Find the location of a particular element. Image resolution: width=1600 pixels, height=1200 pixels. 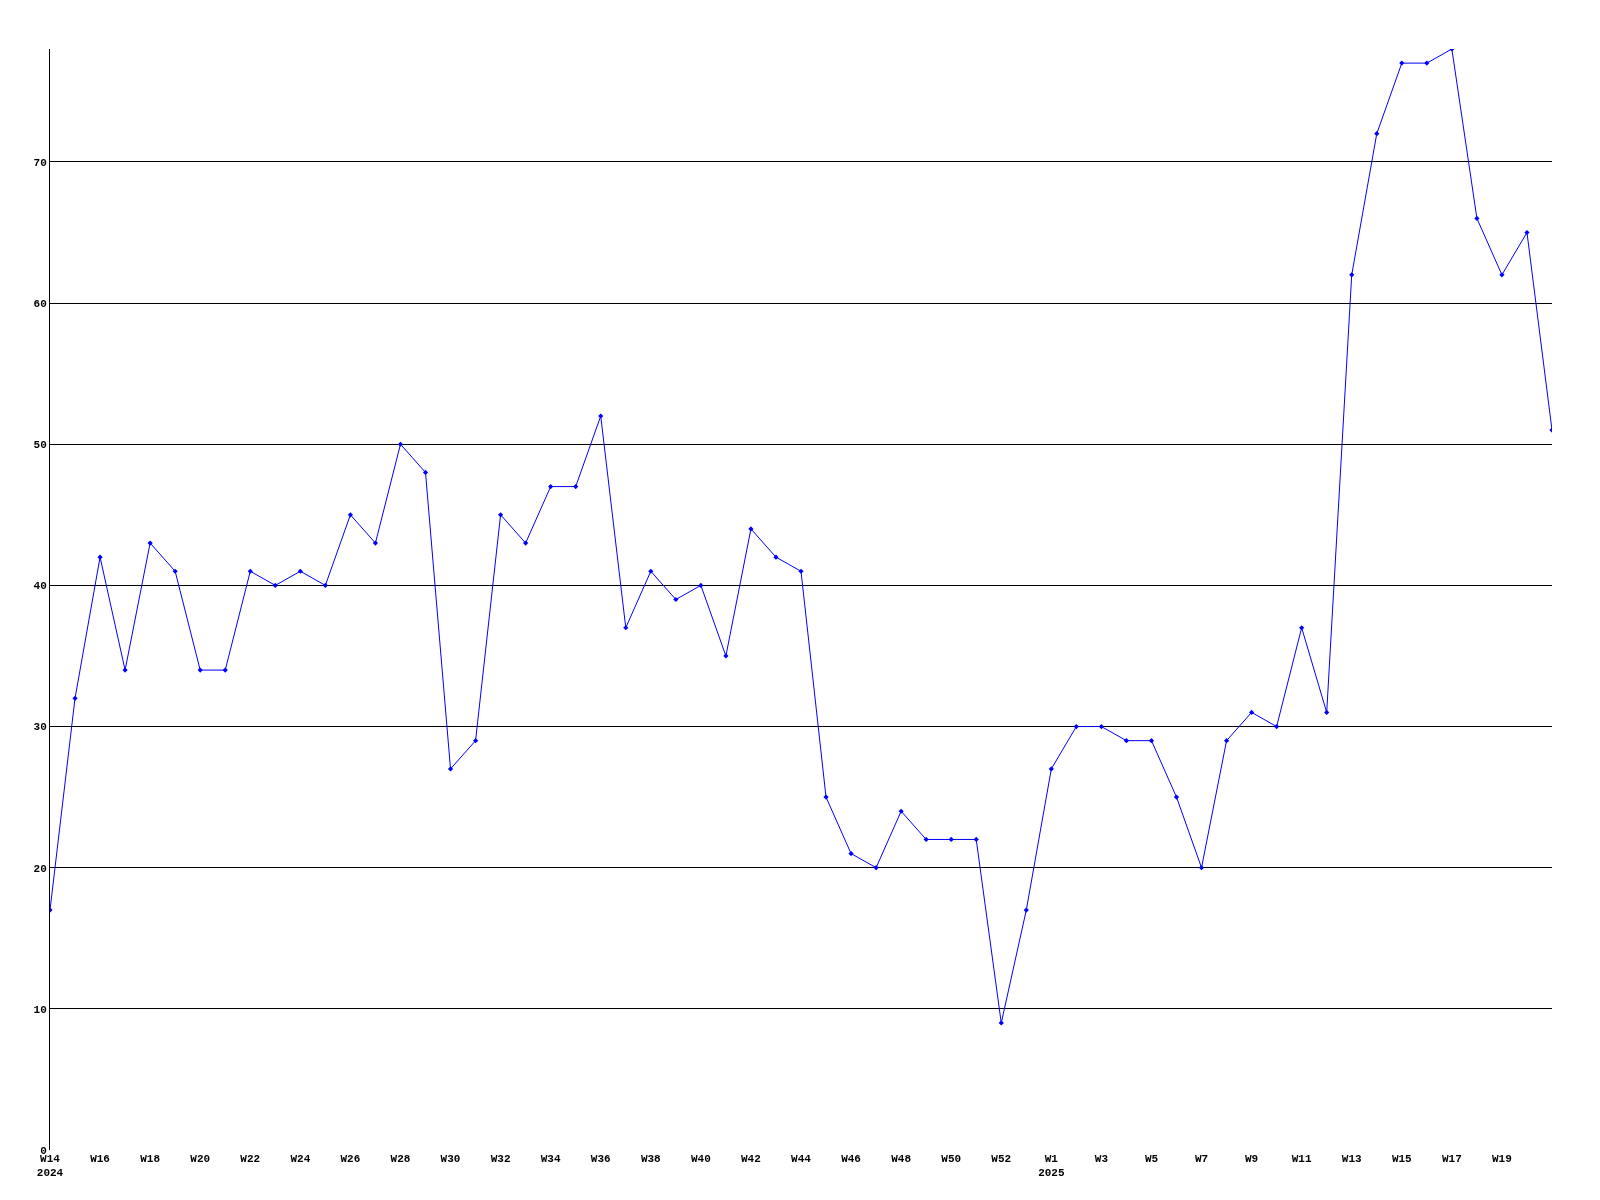

x-tick-label: W16 is located at coordinates (100, 1159).